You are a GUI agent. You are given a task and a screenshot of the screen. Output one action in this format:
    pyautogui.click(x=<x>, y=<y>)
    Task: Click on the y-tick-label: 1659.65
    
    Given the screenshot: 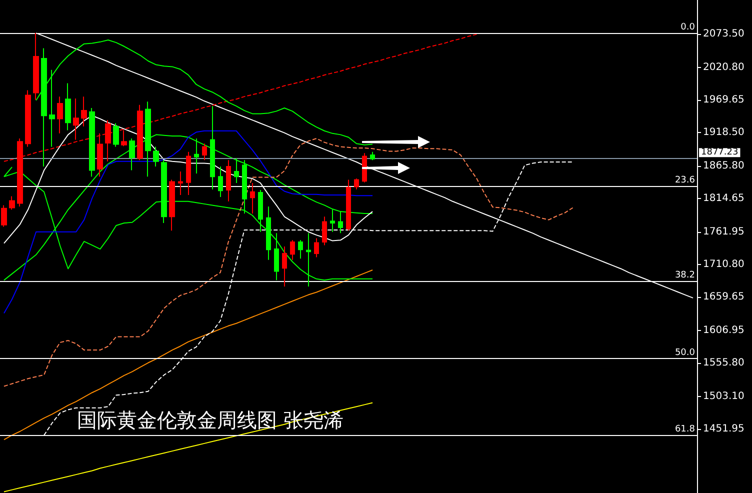 What is the action you would take?
    pyautogui.click(x=723, y=296)
    